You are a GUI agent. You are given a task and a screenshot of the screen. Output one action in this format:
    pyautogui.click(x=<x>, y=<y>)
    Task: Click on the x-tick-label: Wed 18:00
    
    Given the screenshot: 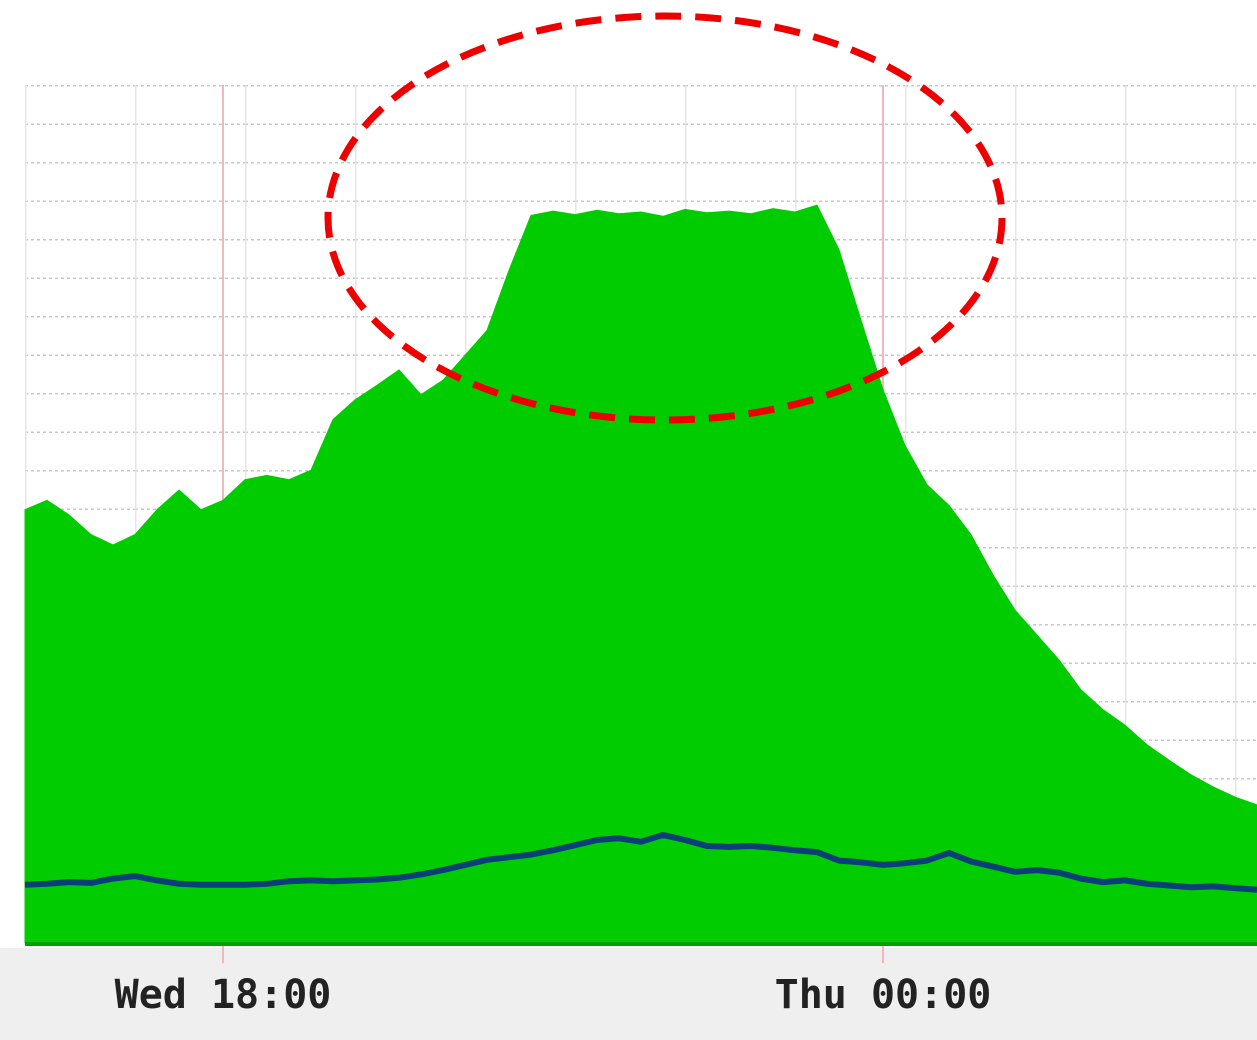 What is the action you would take?
    pyautogui.click(x=223, y=995)
    